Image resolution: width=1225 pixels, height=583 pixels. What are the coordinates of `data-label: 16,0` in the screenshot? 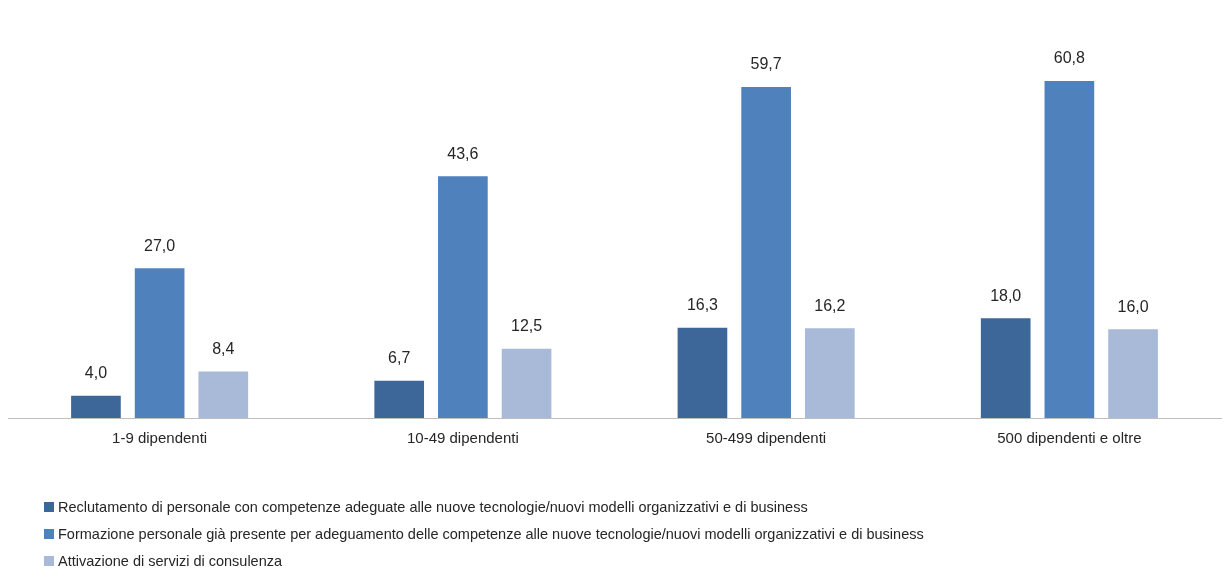 It's located at (1133, 306).